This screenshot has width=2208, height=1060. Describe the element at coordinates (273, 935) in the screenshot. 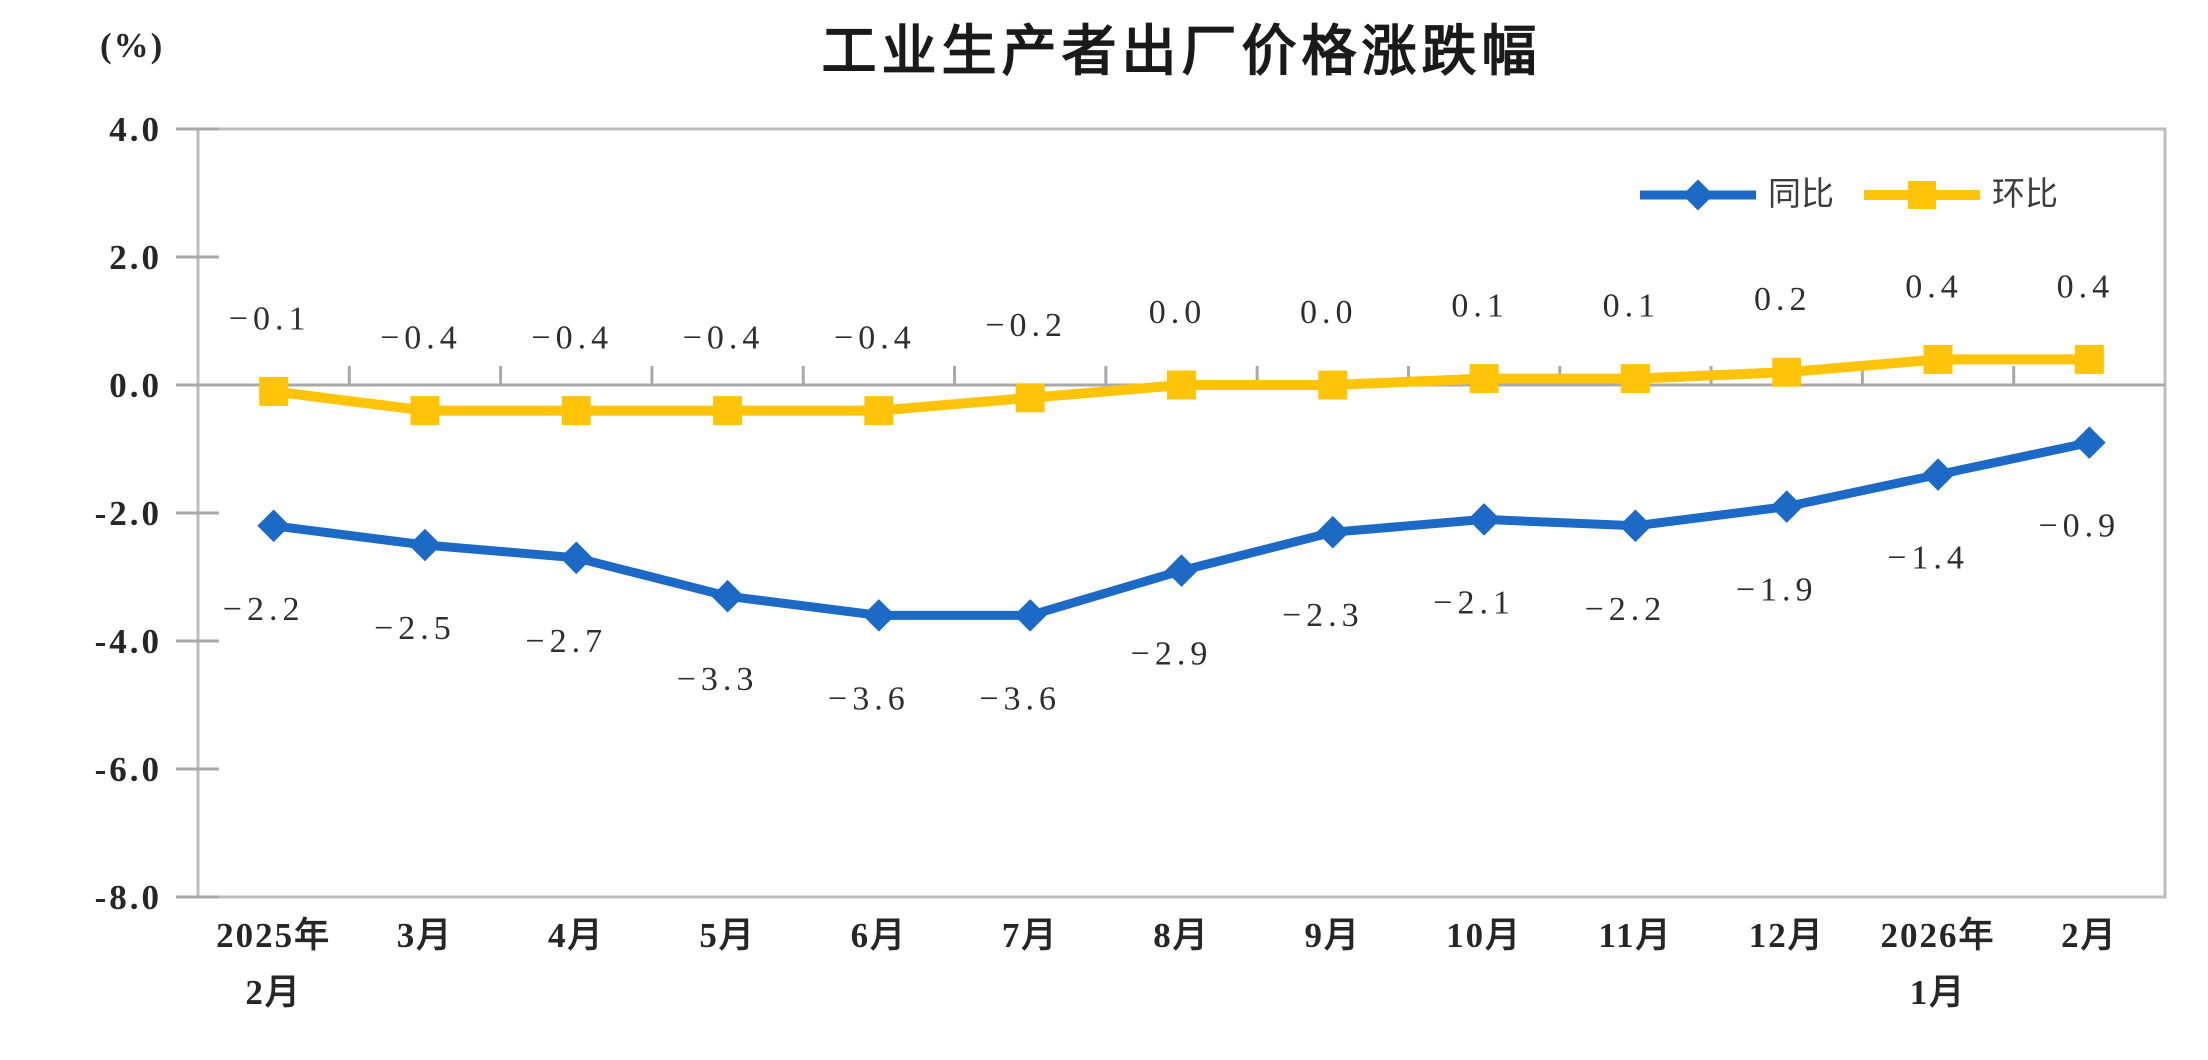

I see `x-axis-category-label: 2025年` at that location.